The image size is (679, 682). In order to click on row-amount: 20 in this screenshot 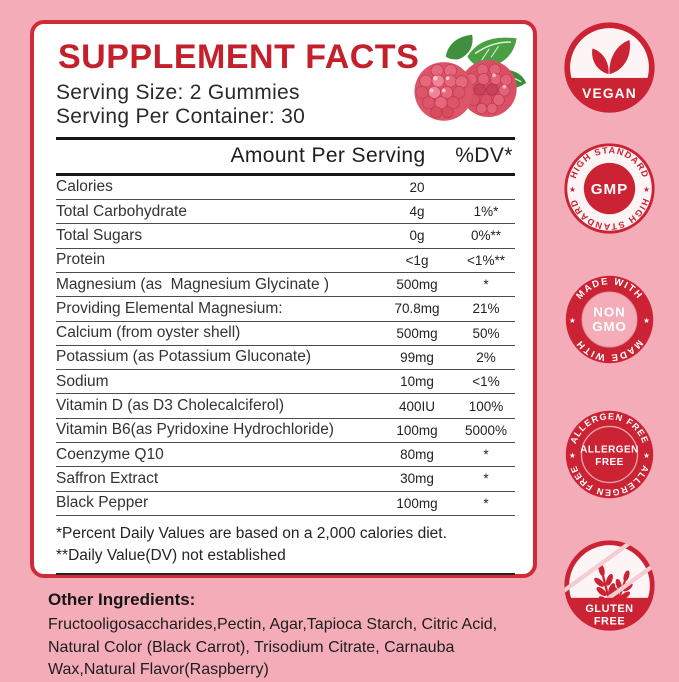, I will do `click(417, 187)`.